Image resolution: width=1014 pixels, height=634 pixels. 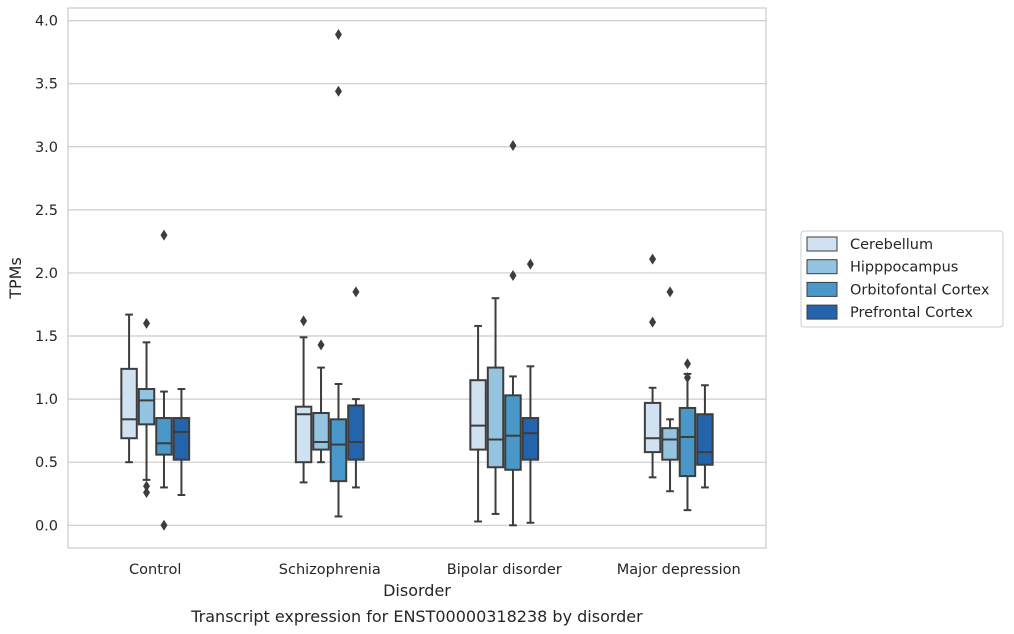 I want to click on legend-label: Cerebellum, so click(x=891, y=245).